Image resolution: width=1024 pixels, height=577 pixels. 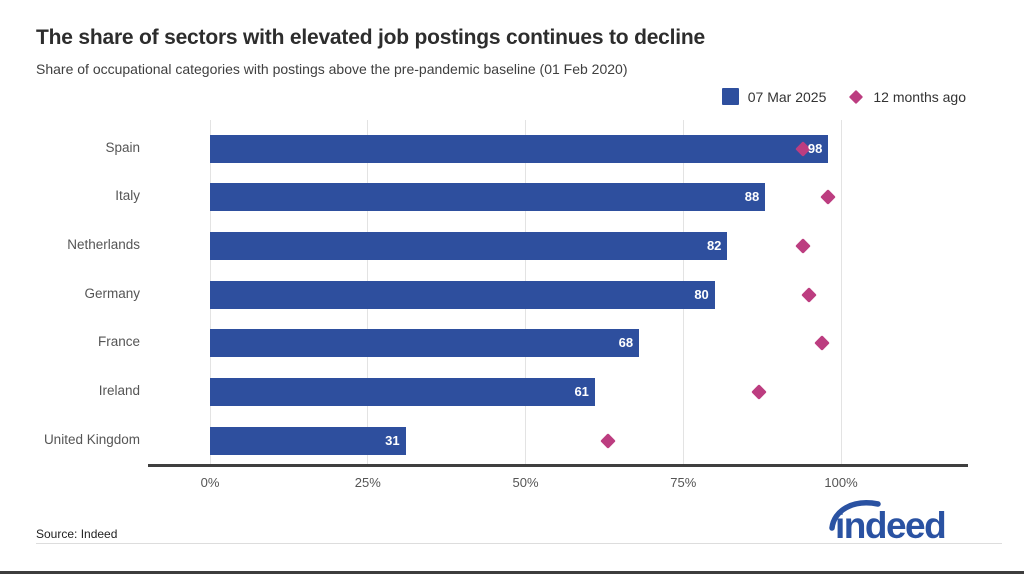 What do you see at coordinates (701, 294) in the screenshot?
I see `bar-value-germany: 80` at bounding box center [701, 294].